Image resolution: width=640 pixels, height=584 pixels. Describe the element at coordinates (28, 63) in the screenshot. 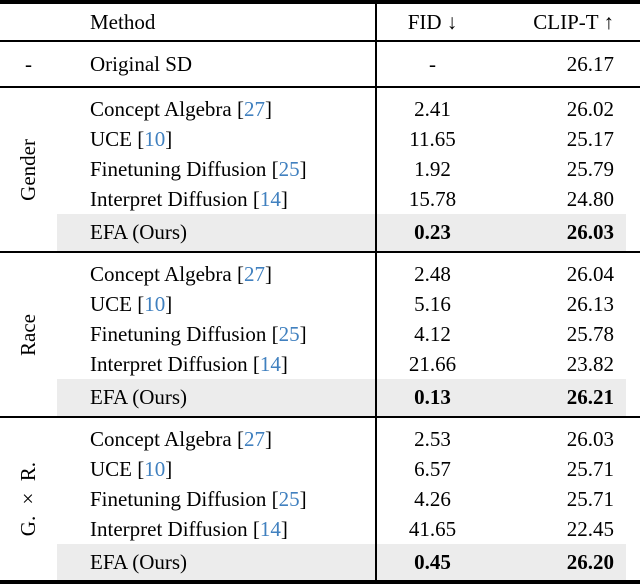

I see `category-dash: -` at that location.